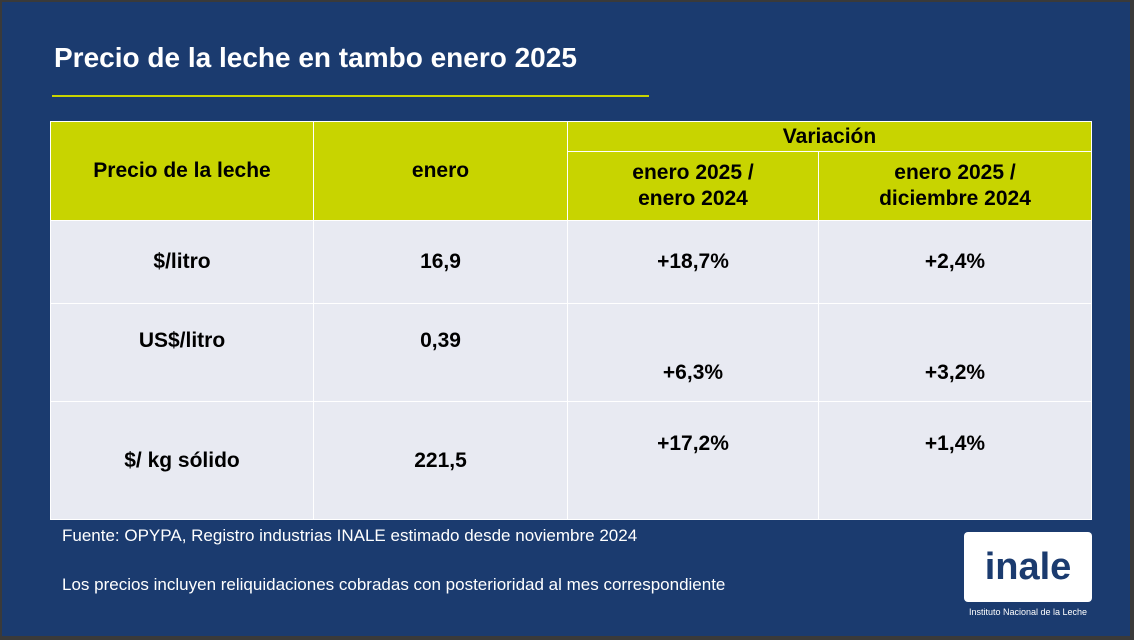 Image resolution: width=1134 pixels, height=640 pixels. I want to click on header-price-label: Precio de la leche, so click(182, 171).